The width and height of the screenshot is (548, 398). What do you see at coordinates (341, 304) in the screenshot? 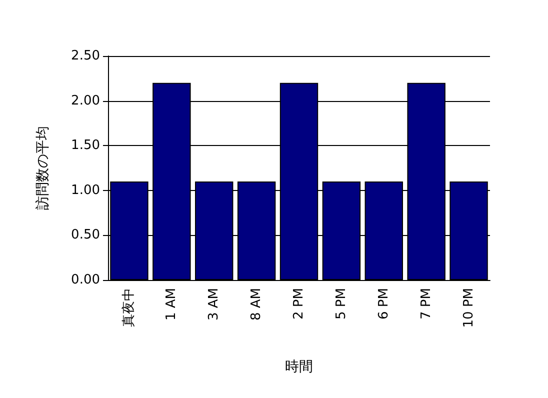
I see `x-tick-label: 5 PM` at bounding box center [341, 304].